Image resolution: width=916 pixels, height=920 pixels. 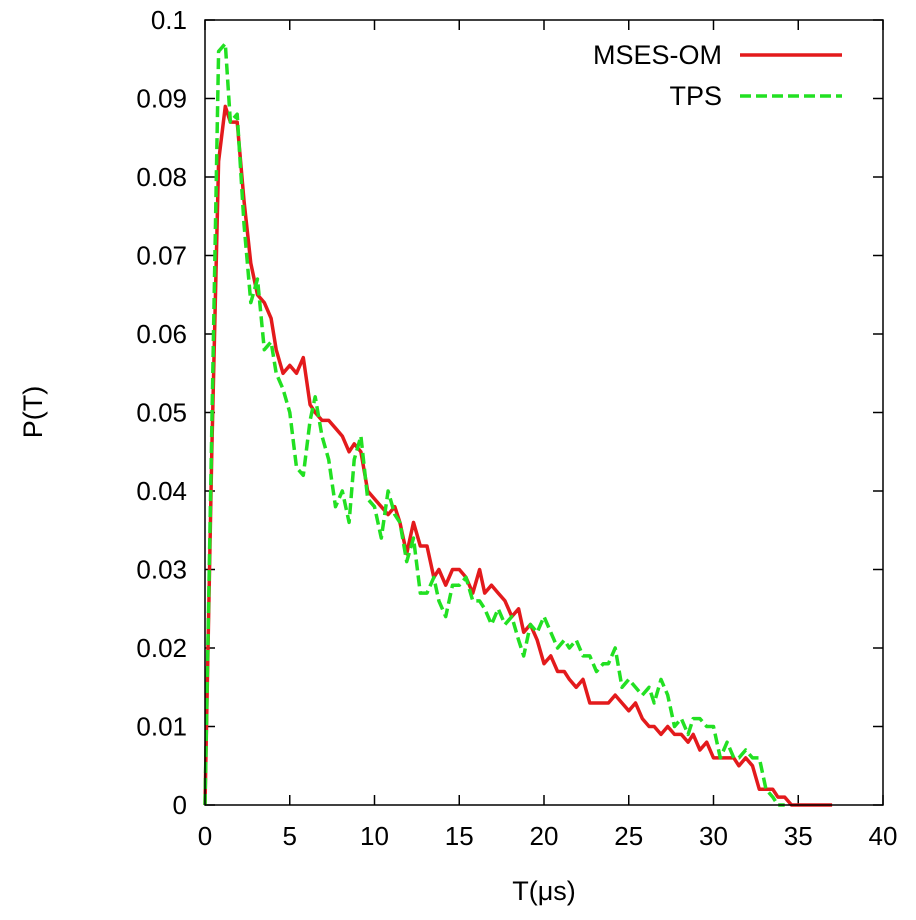 What do you see at coordinates (374, 836) in the screenshot?
I see `x-tick-label: 10` at bounding box center [374, 836].